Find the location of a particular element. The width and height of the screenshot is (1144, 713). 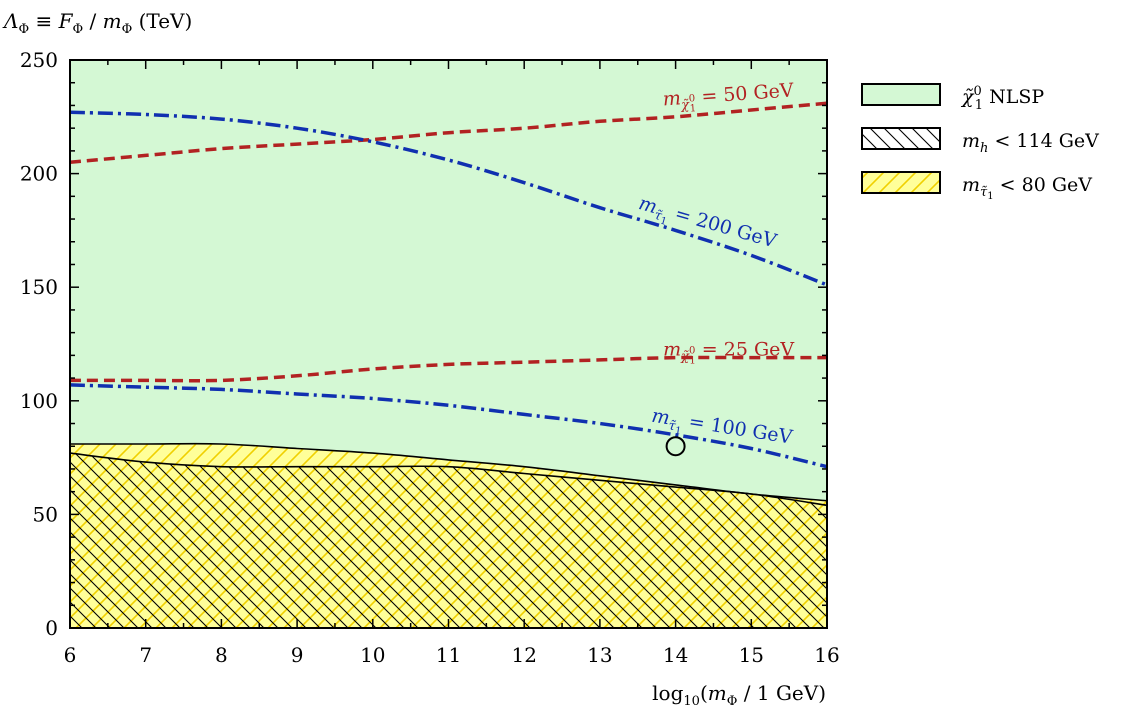

x-tick-label-16: 16 is located at coordinates (826, 655).